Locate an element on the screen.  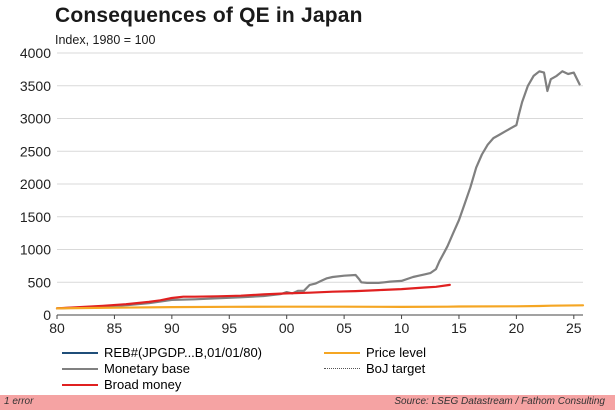
x-tick-label: 25 is located at coordinates (574, 328).